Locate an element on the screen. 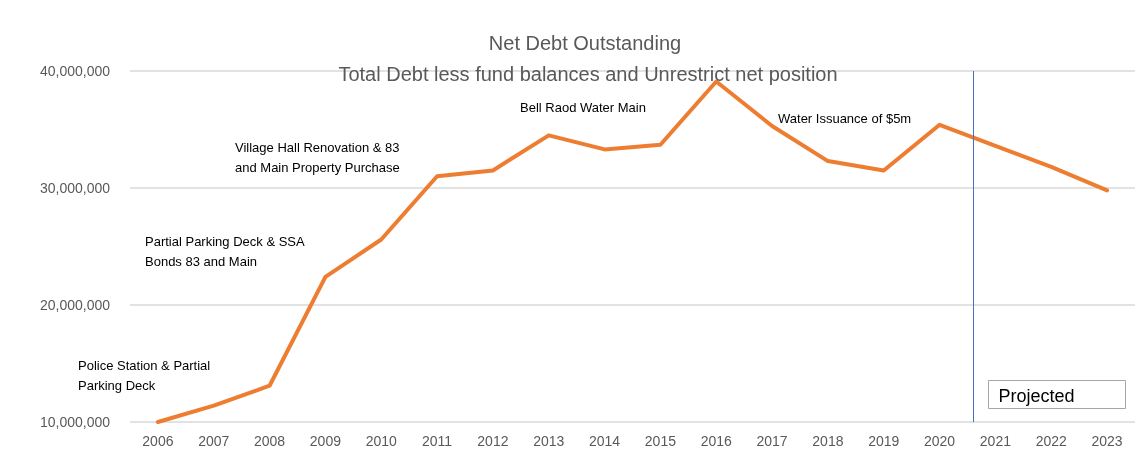 The width and height of the screenshot is (1145, 465). x-tick-label: 2014 is located at coordinates (605, 441).